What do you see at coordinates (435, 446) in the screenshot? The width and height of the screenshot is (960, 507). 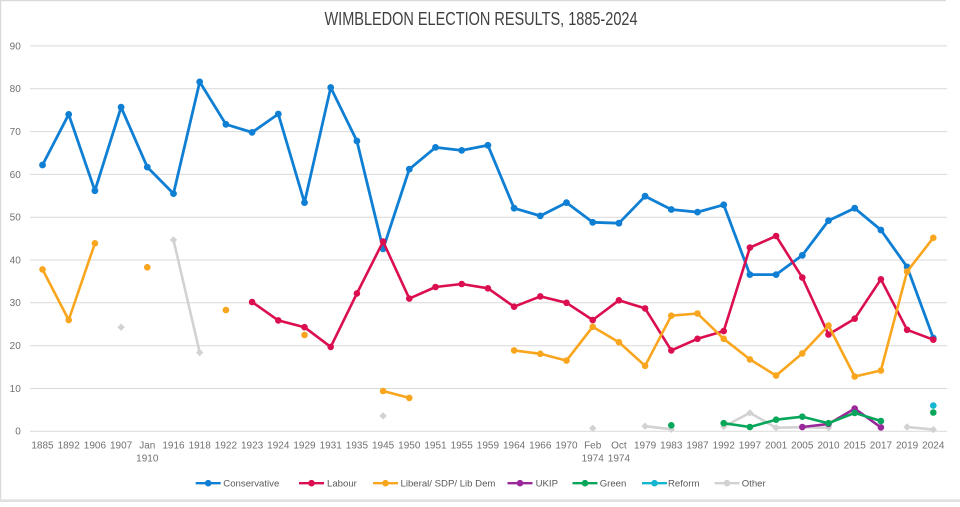 I see `svg-text: 1951` at bounding box center [435, 446].